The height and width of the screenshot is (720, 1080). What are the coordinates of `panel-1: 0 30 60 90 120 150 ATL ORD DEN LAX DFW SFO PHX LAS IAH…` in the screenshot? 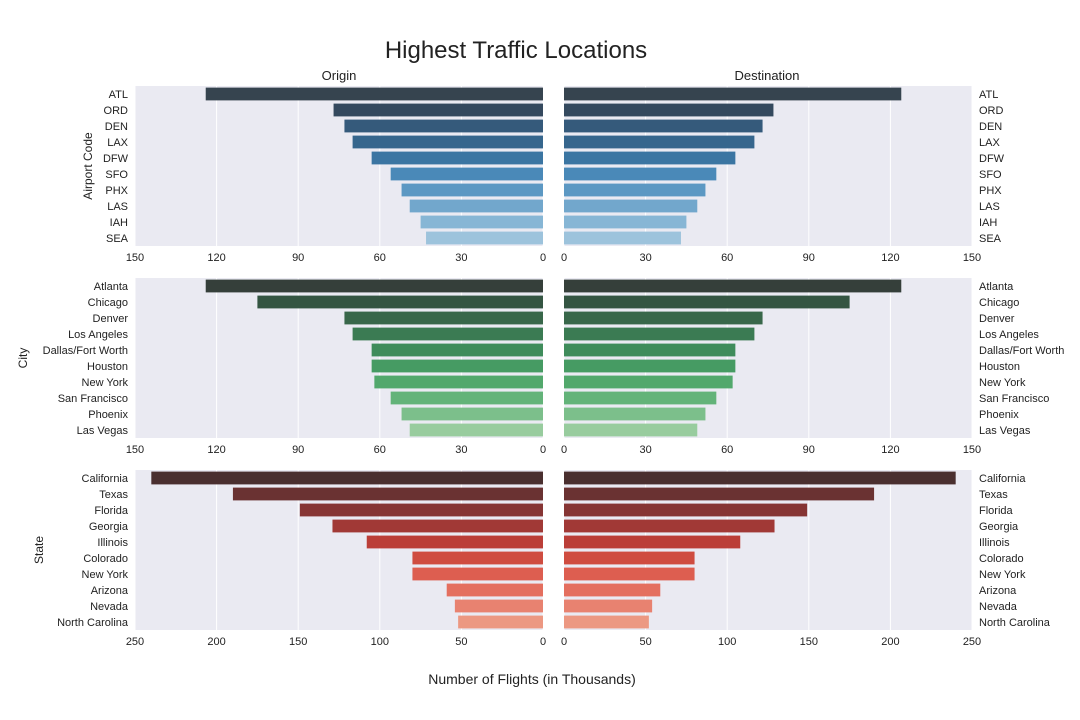 It's located at (783, 175).